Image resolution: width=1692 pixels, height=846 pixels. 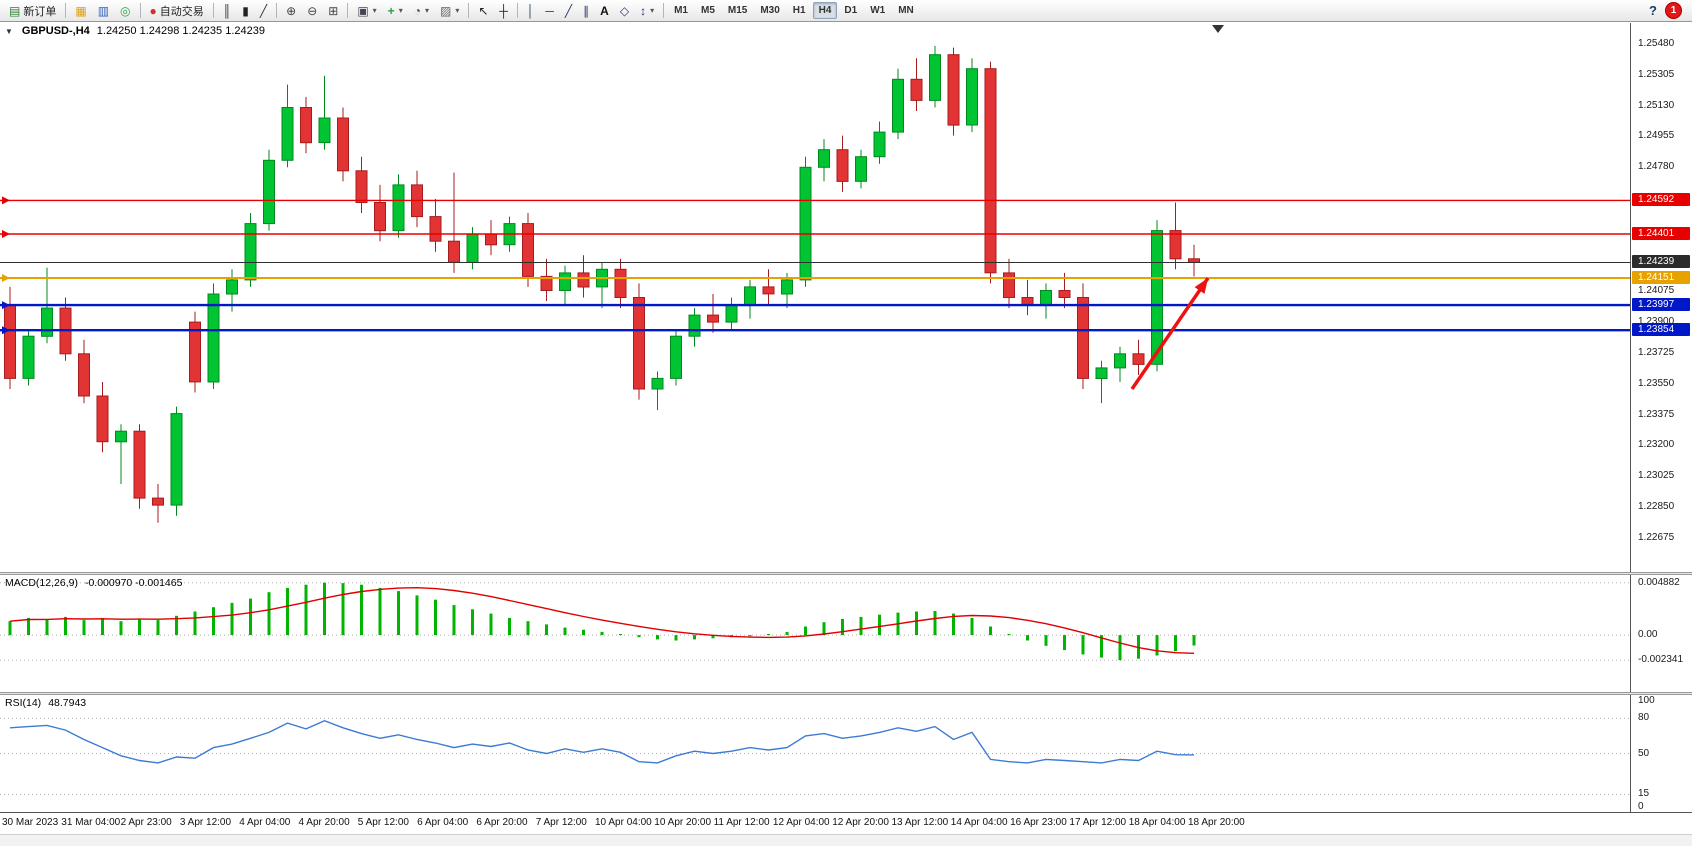 I want to click on collapse-chart-icon: ▼, so click(x=9, y=31).